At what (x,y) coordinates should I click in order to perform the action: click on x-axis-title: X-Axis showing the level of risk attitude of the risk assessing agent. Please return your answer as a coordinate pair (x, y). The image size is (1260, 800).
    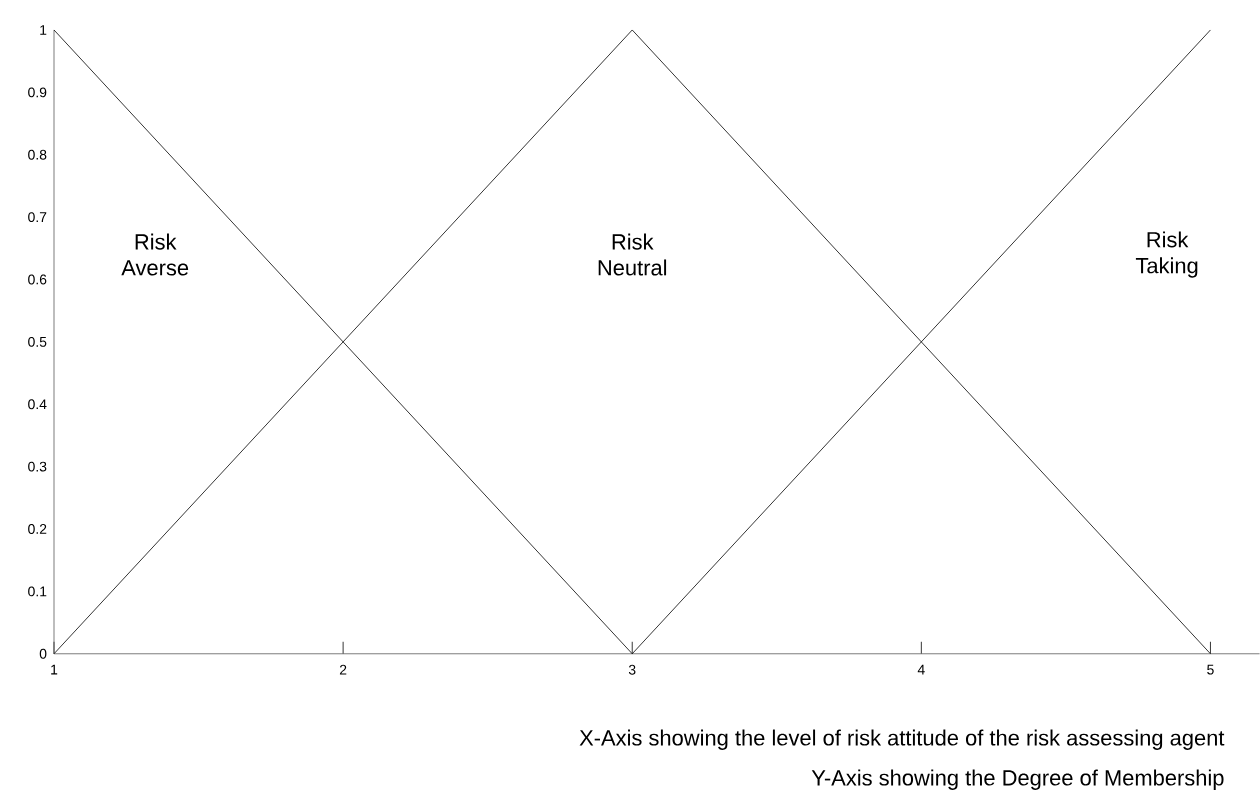
    Looking at the image, I should click on (902, 740).